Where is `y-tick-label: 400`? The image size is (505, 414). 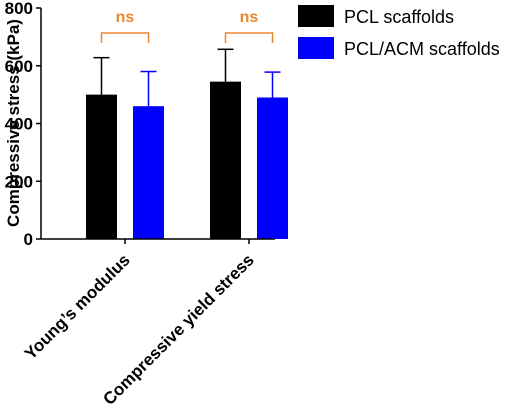 y-tick-label: 400 is located at coordinates (19, 124).